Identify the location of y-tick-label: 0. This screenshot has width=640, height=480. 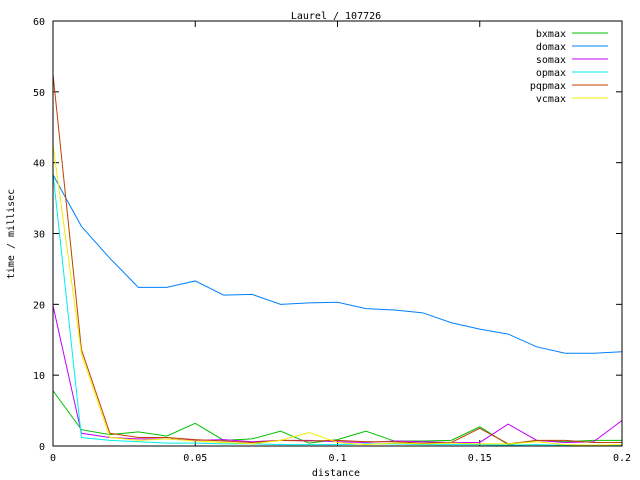
(42, 447).